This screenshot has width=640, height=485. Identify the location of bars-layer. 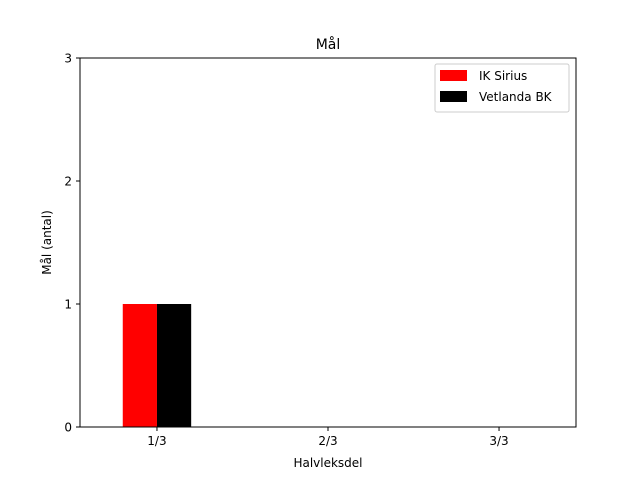
(157, 365).